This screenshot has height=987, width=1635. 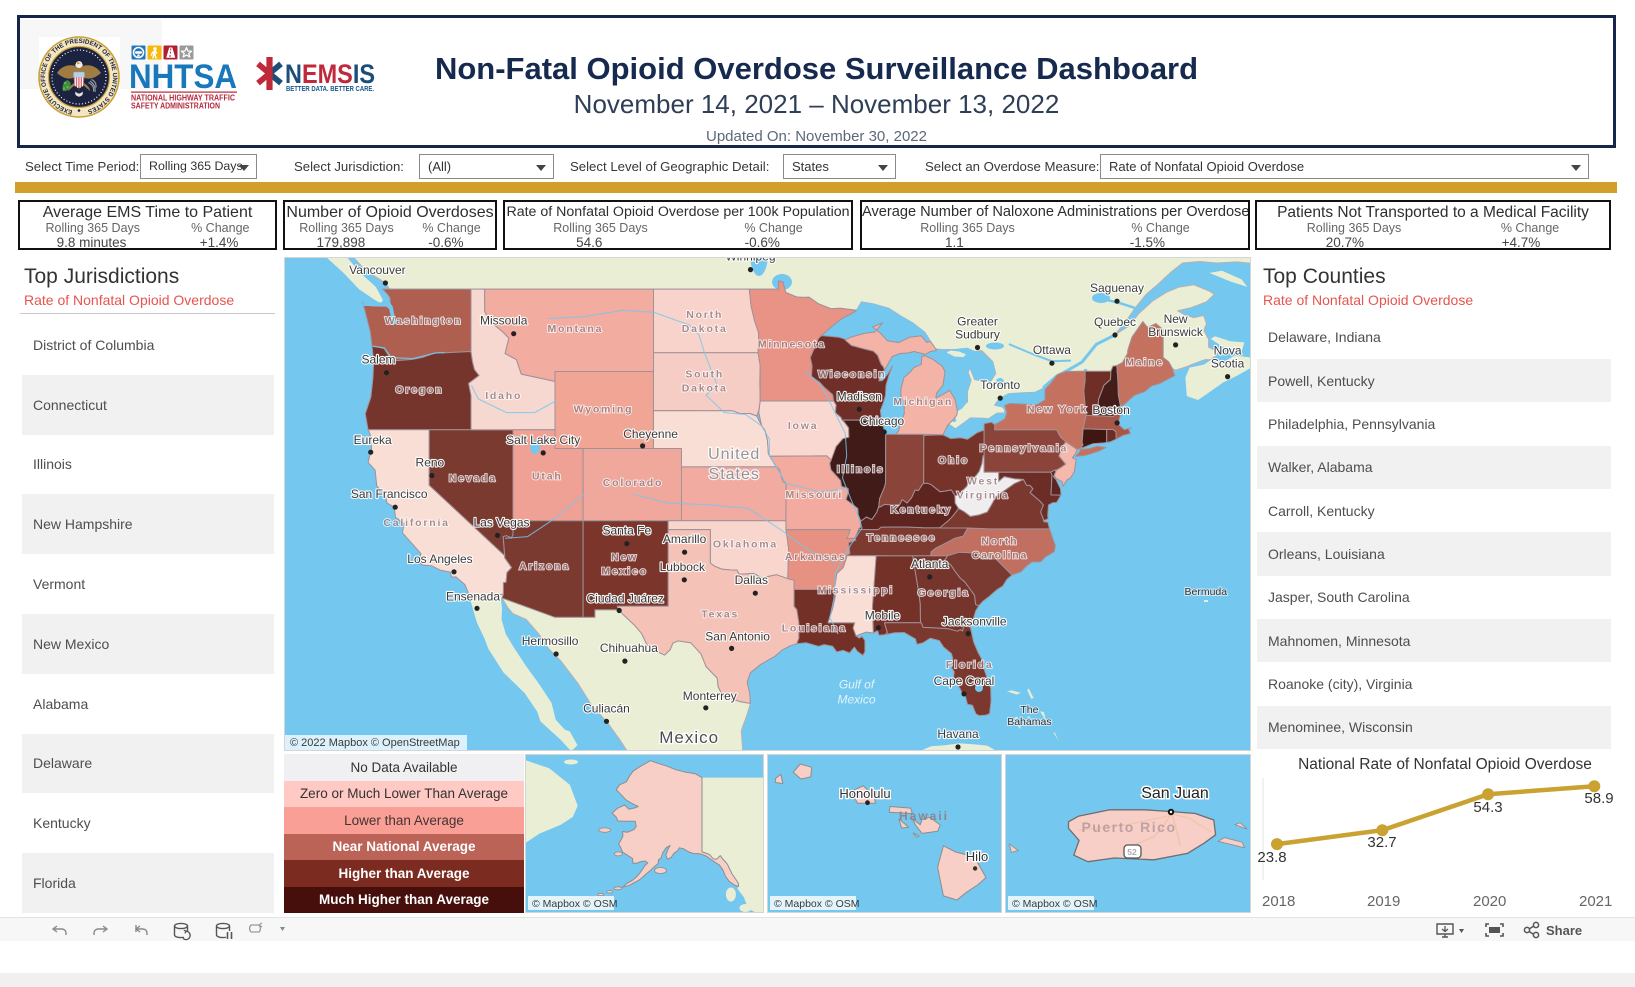 What do you see at coordinates (1598, 798) in the screenshot?
I see `svg-text: 58.9` at bounding box center [1598, 798].